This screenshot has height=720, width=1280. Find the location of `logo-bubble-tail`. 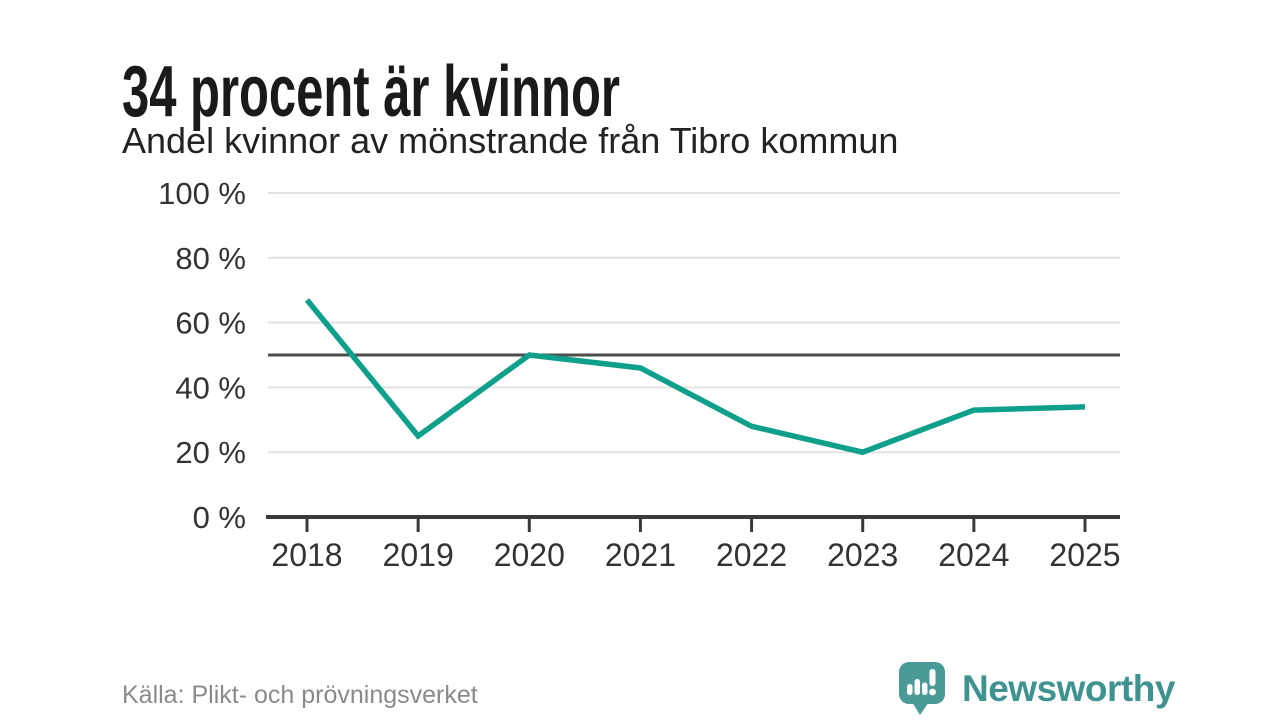

logo-bubble-tail is located at coordinates (920, 708).